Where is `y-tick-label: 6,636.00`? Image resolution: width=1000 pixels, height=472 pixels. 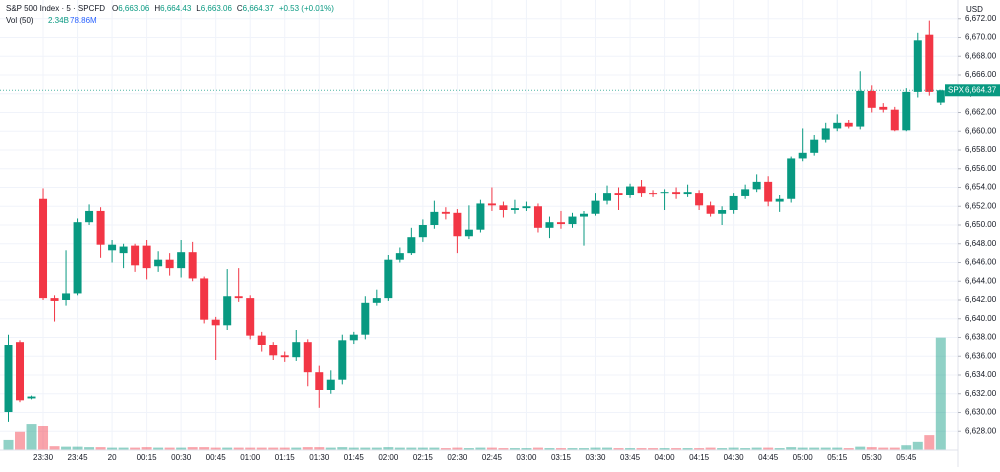 y-tick-label: 6,636.00 is located at coordinates (981, 355).